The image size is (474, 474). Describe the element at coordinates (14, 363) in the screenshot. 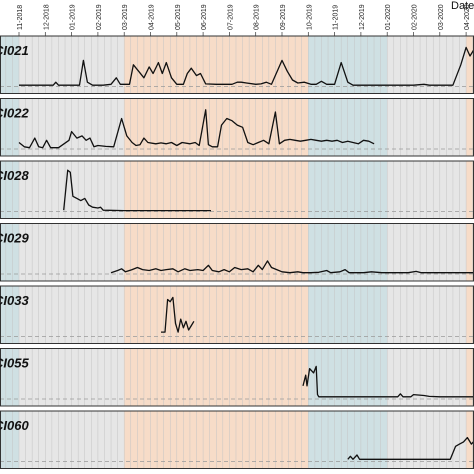

I see `panel-label: CI055` at that location.